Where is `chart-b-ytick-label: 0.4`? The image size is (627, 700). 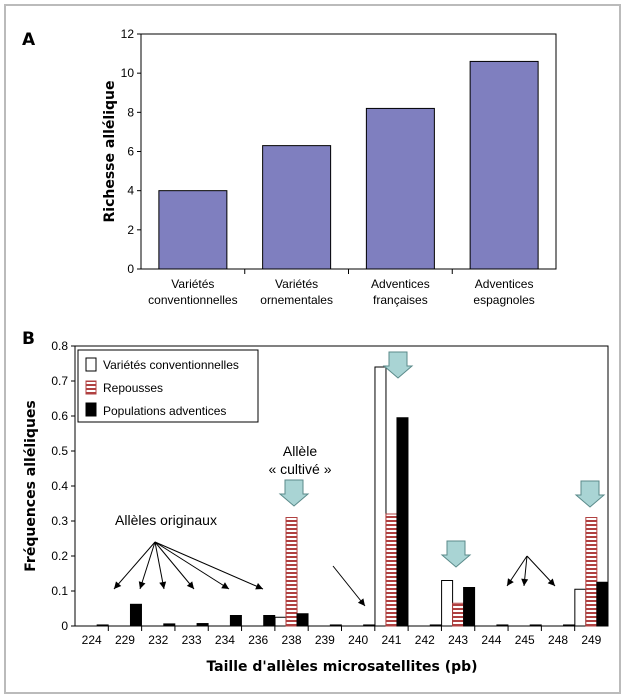
chart-b-ytick-label: 0.4 is located at coordinates (59, 486).